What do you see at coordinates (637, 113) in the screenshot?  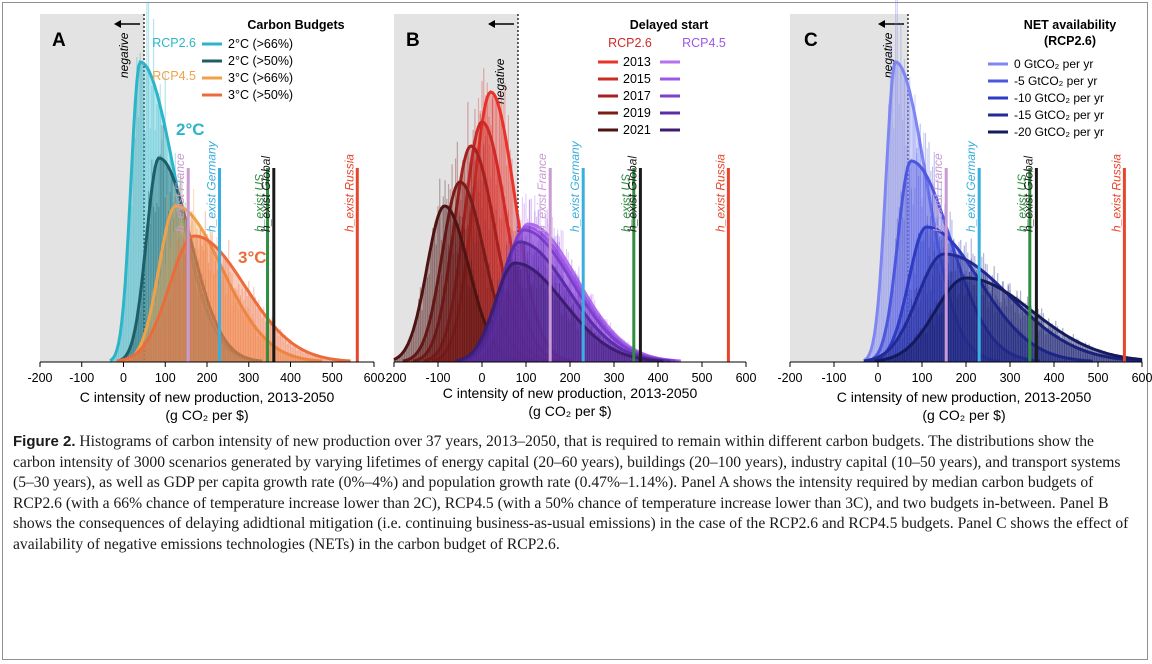 I see `legend-year: 2019` at bounding box center [637, 113].